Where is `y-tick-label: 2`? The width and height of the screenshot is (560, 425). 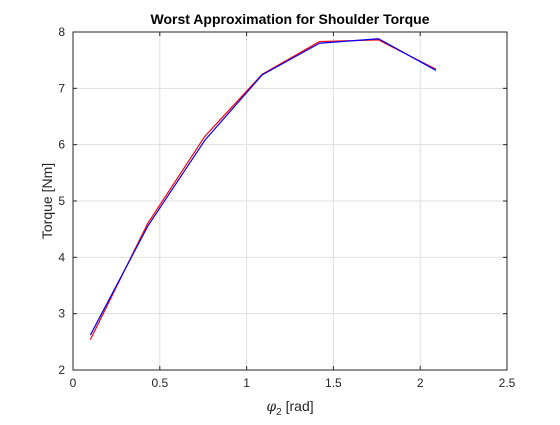
y-tick-label: 2 is located at coordinates (61, 370).